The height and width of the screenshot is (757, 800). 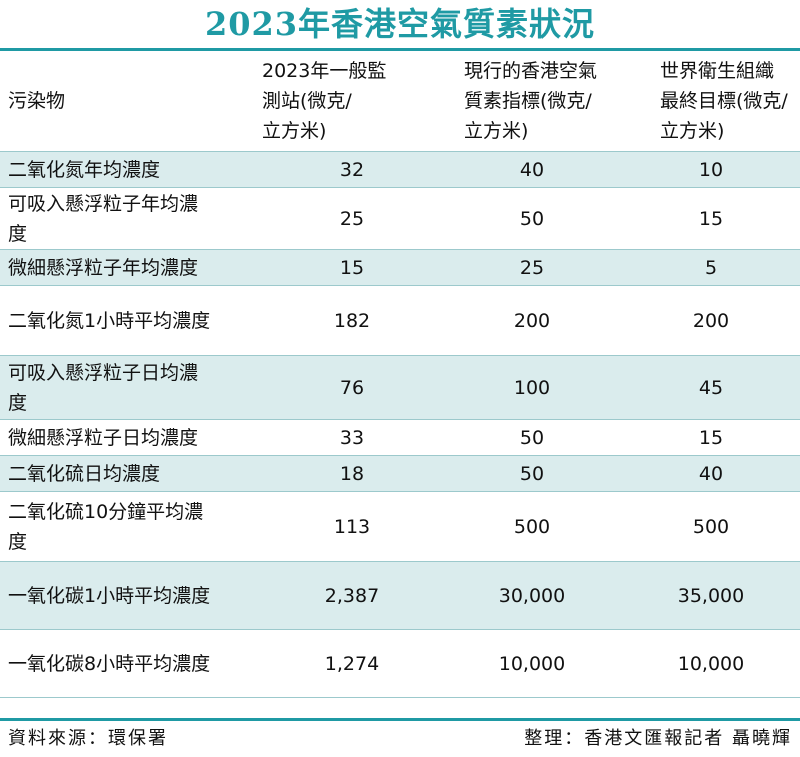 What do you see at coordinates (103, 372) in the screenshot?
I see `pollutant-label-line: 可吸入懸浮粒子日均濃` at bounding box center [103, 372].